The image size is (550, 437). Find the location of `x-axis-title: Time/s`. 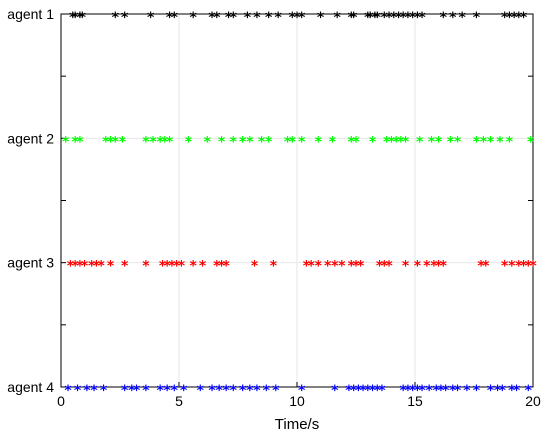

x-axis-title: Time/s is located at coordinates (297, 424).